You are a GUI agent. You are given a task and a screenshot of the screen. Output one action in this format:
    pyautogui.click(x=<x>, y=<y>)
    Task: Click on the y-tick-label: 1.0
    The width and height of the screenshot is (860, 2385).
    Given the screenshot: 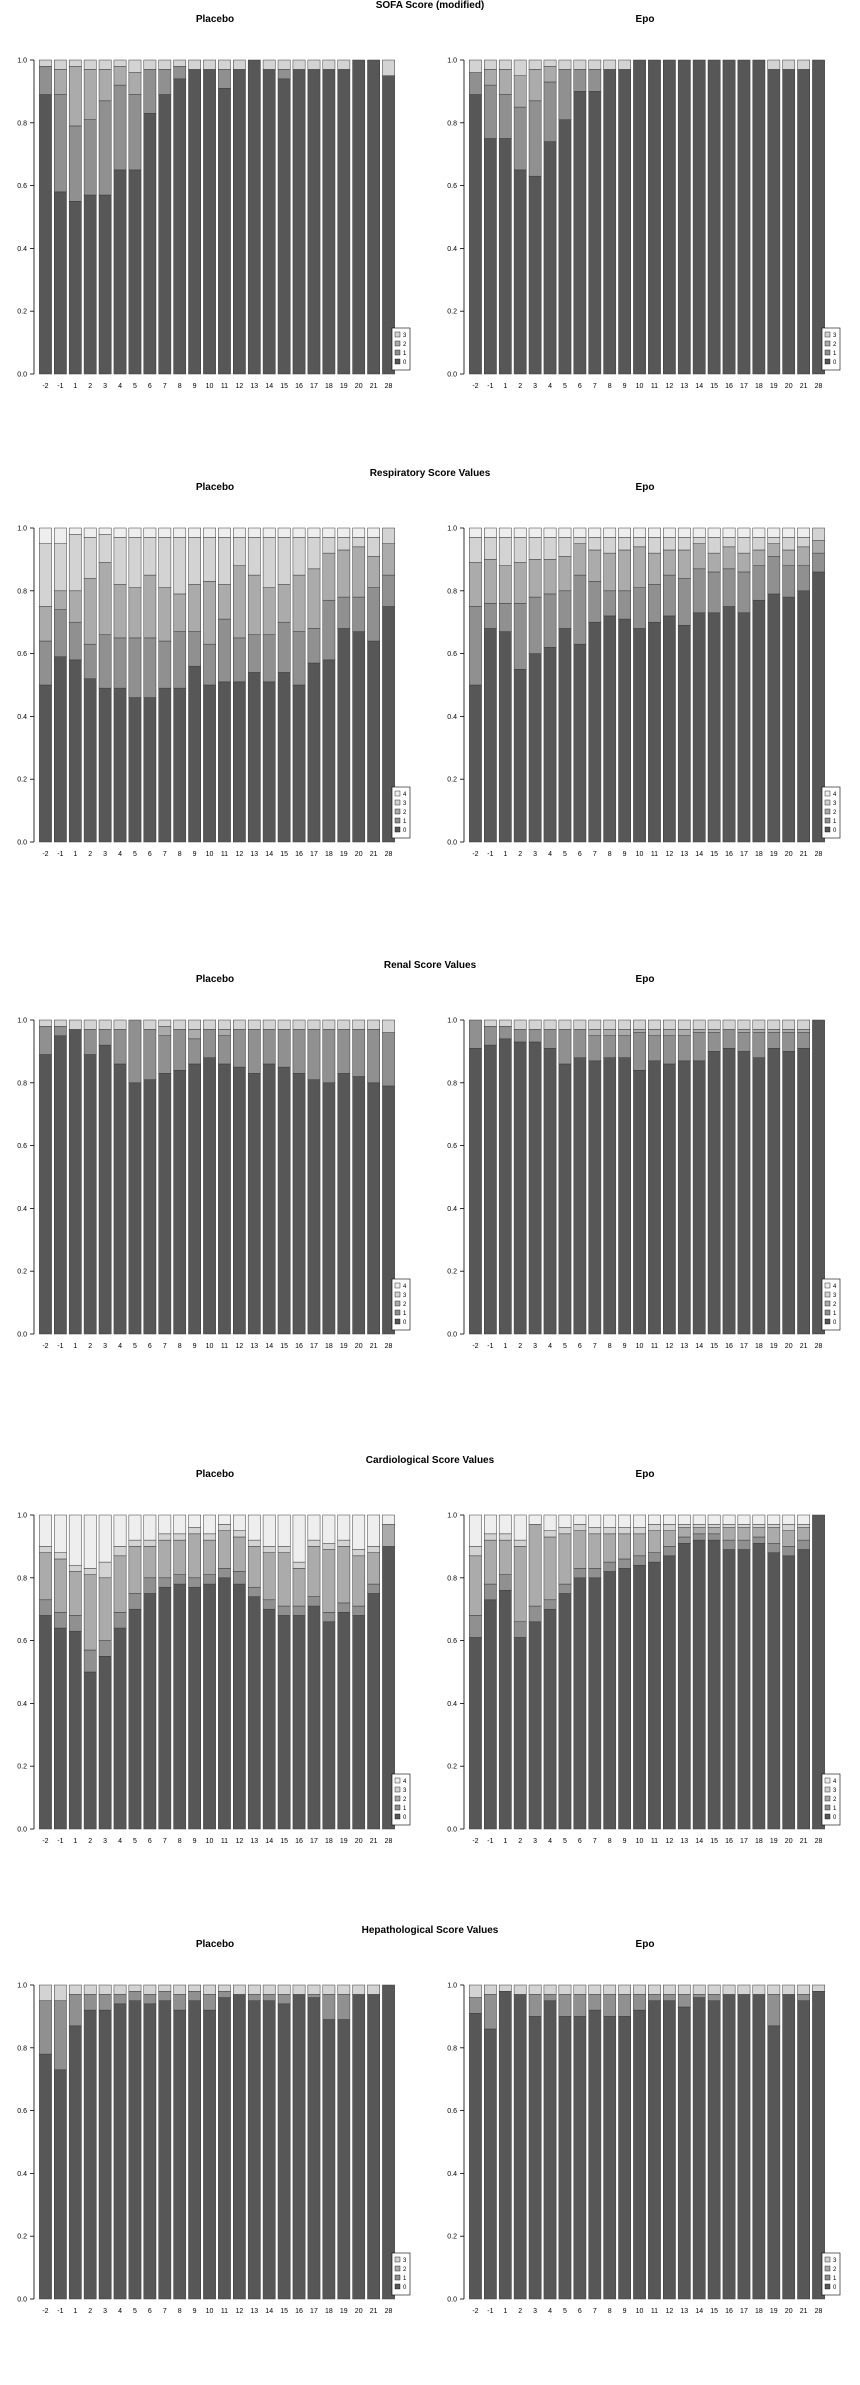 What is the action you would take?
    pyautogui.click(x=22, y=1986)
    